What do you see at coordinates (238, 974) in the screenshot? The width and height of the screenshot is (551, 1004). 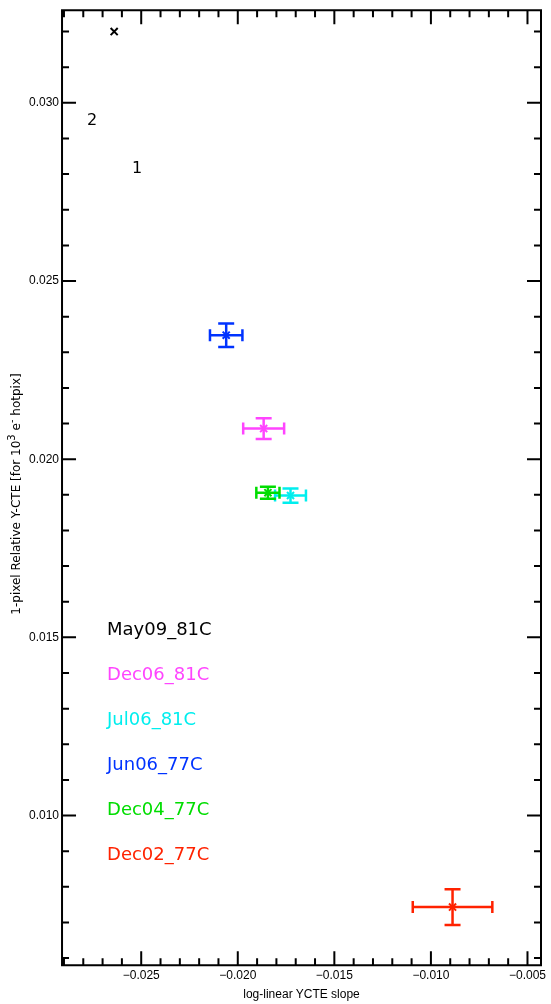 I see `x-tick-label: −0.020` at bounding box center [238, 974].